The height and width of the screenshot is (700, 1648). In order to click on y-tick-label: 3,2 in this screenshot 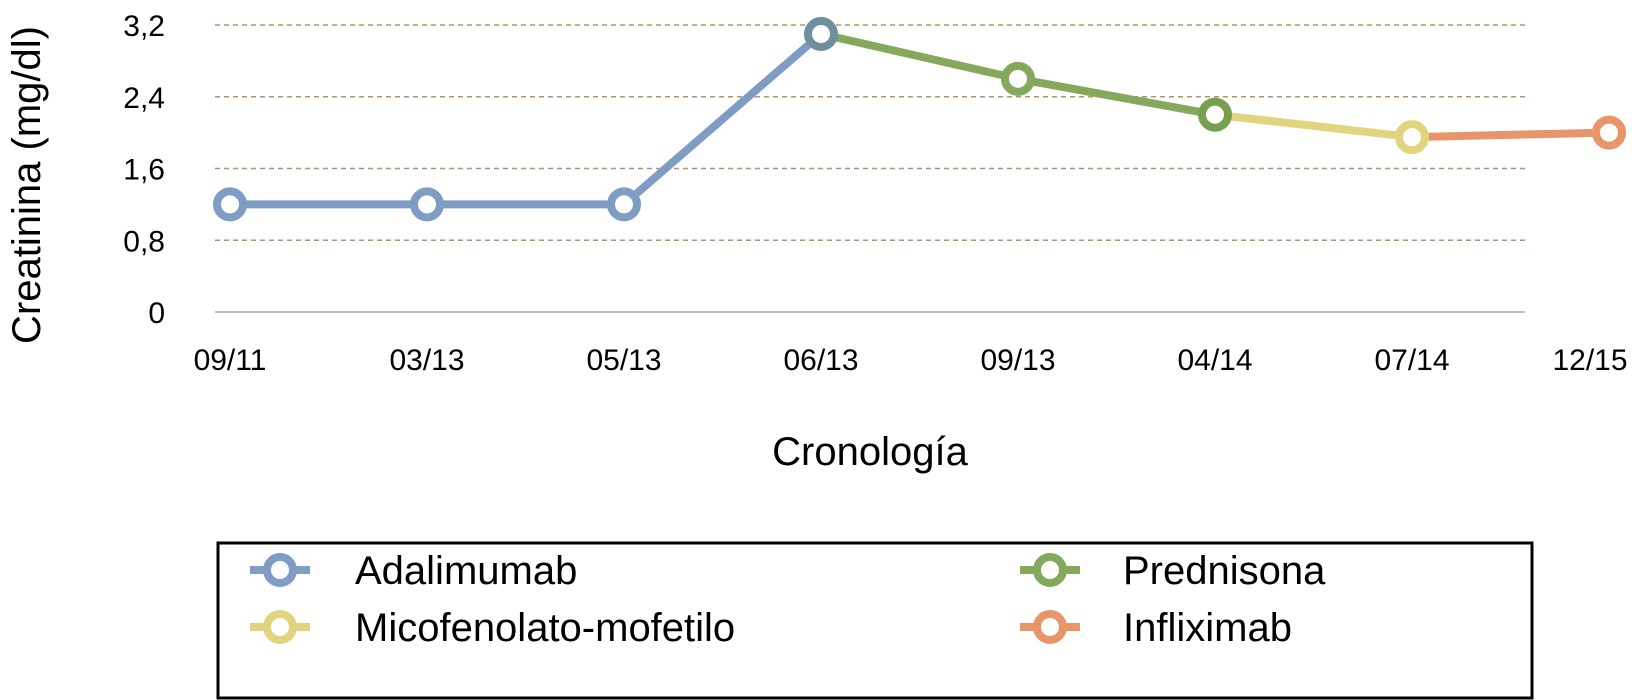, I will do `click(144, 26)`.